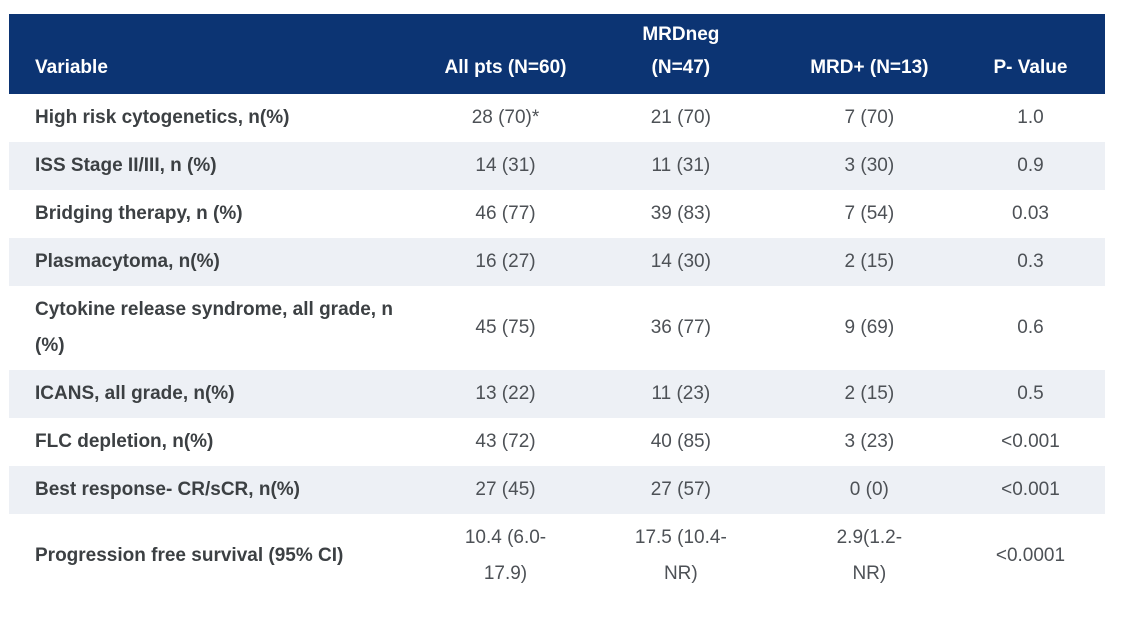  Describe the element at coordinates (505, 442) in the screenshot. I see `cell-all-pts: 43 (72)` at that location.